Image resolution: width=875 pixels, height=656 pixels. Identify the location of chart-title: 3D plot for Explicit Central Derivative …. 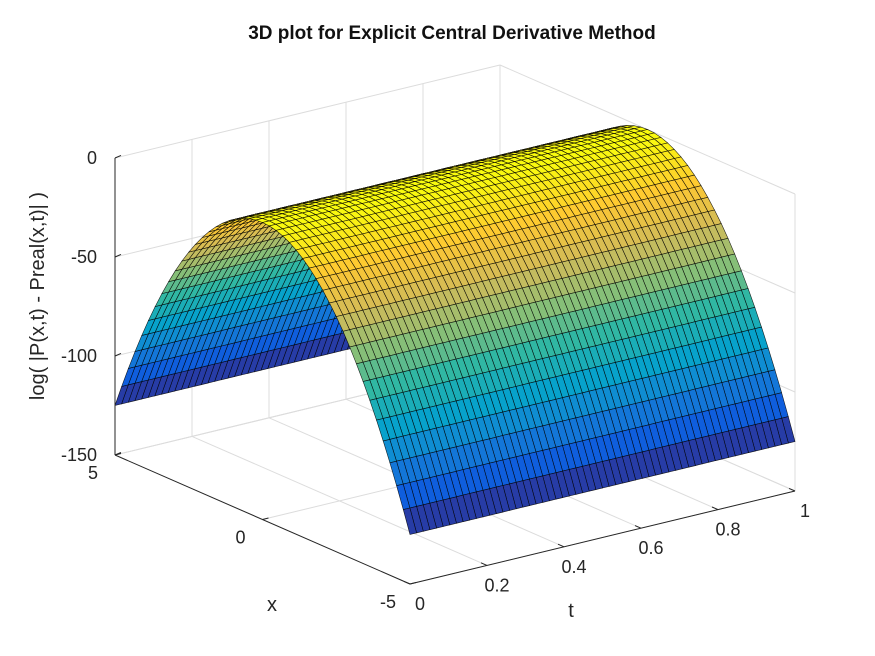
(452, 33).